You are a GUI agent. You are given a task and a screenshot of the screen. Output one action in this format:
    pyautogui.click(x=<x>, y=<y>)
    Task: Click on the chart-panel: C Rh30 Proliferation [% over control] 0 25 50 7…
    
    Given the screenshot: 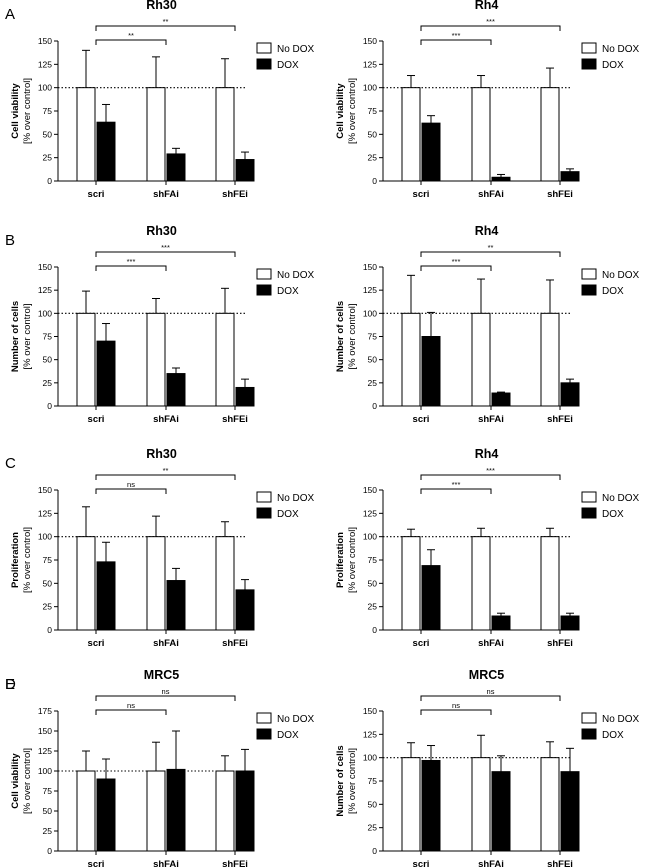 What is the action you would take?
    pyautogui.click(x=160, y=548)
    